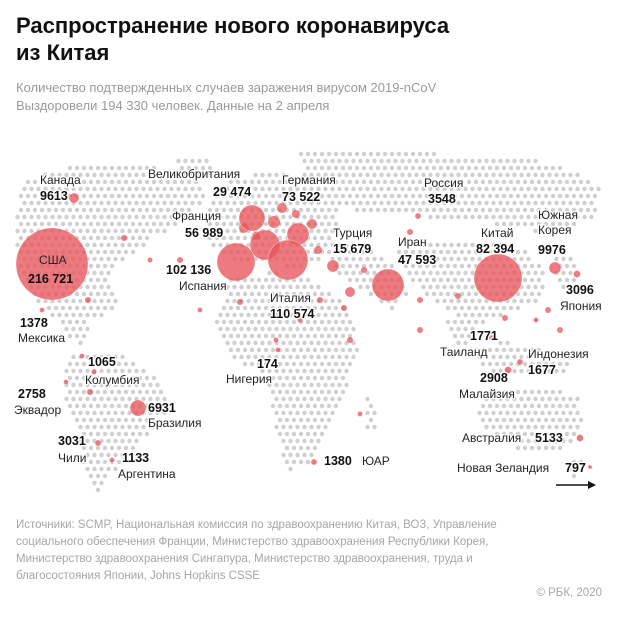  Describe the element at coordinates (495, 249) in the screenshot. I see `cases-china: 82 394` at that location.